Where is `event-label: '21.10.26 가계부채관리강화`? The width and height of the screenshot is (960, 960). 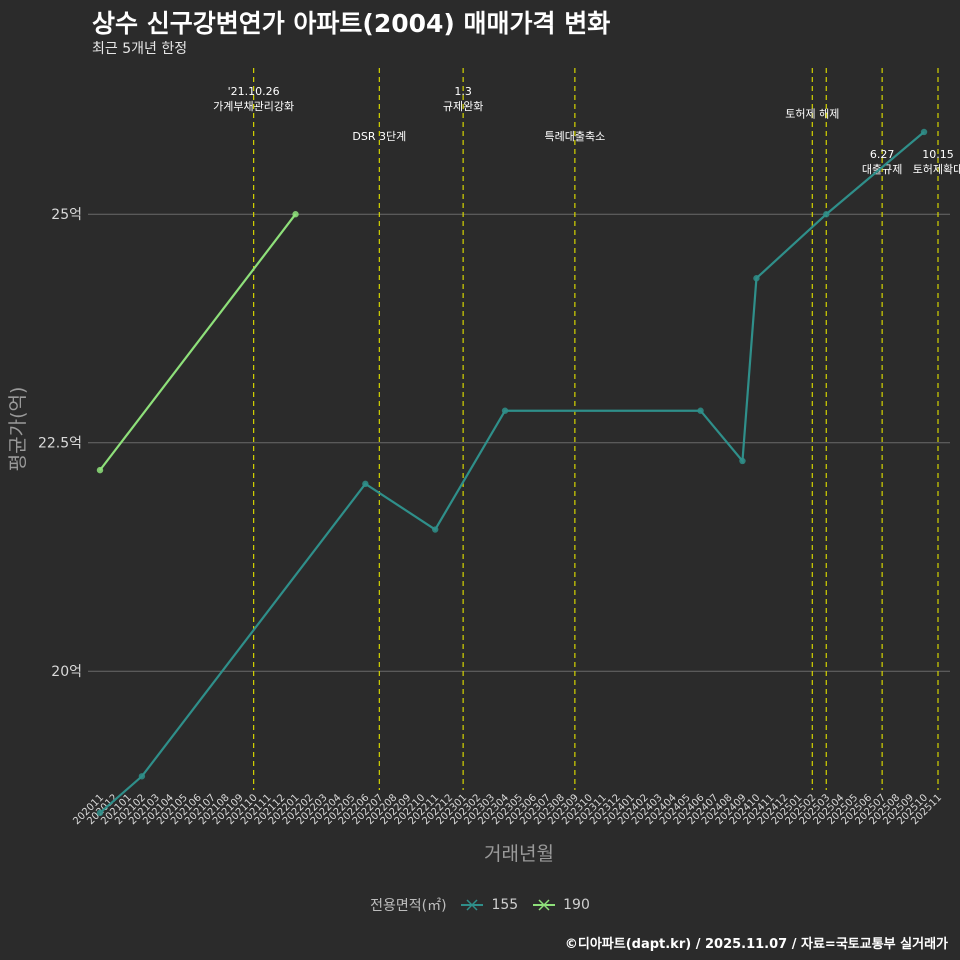
event-label: '21.10.26 가계부채관리강화 is located at coordinates (253, 99).